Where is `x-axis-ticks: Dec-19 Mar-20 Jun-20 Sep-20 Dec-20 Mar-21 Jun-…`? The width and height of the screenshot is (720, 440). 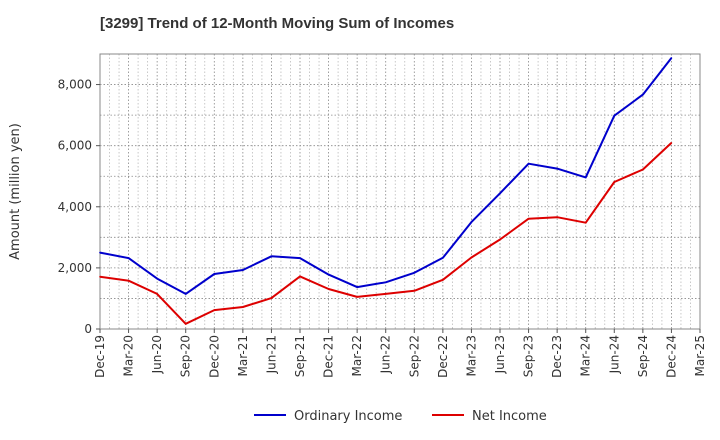
x-axis-ticks: Dec-19 Mar-20 Jun-20 Sep-20 Dec-20 Mar-21 Jun-… is located at coordinates (400, 353).